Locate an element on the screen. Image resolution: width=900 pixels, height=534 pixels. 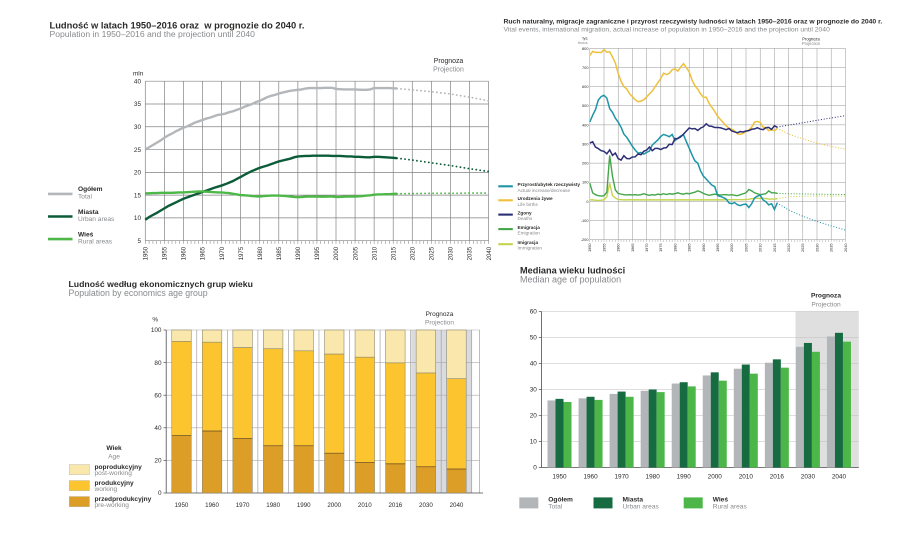
svg-text: Total is located at coordinates (85, 197).